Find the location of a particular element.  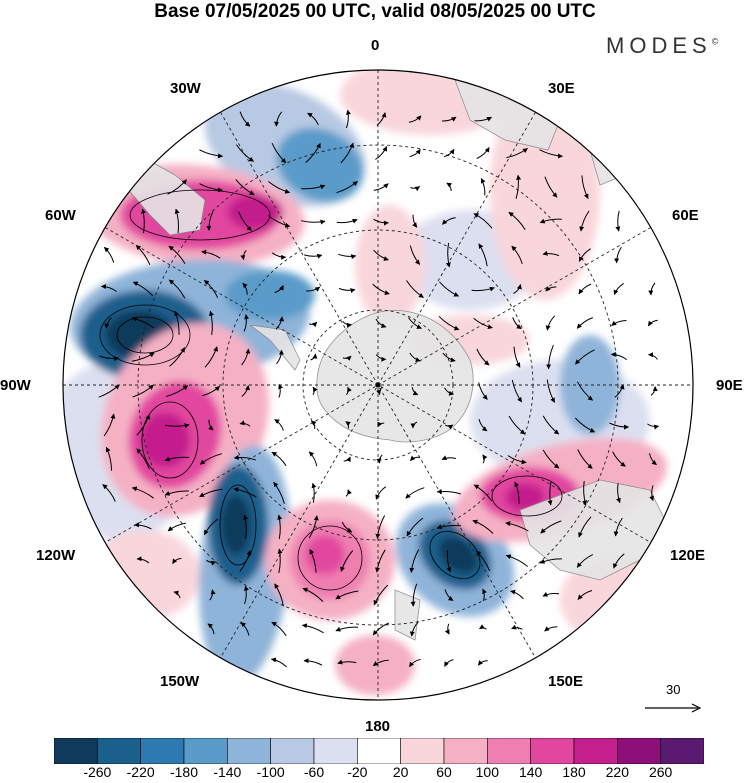

colorbar-tick-label: 260 is located at coordinates (660, 772).